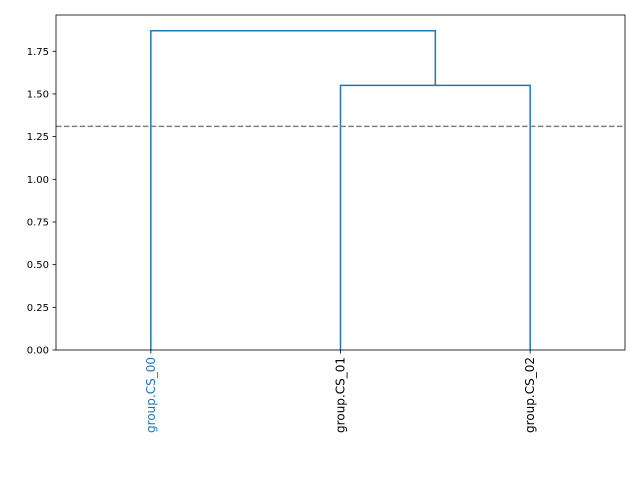 The width and height of the screenshot is (640, 480). I want to click on y-tick-label: 1.00, so click(38, 180).